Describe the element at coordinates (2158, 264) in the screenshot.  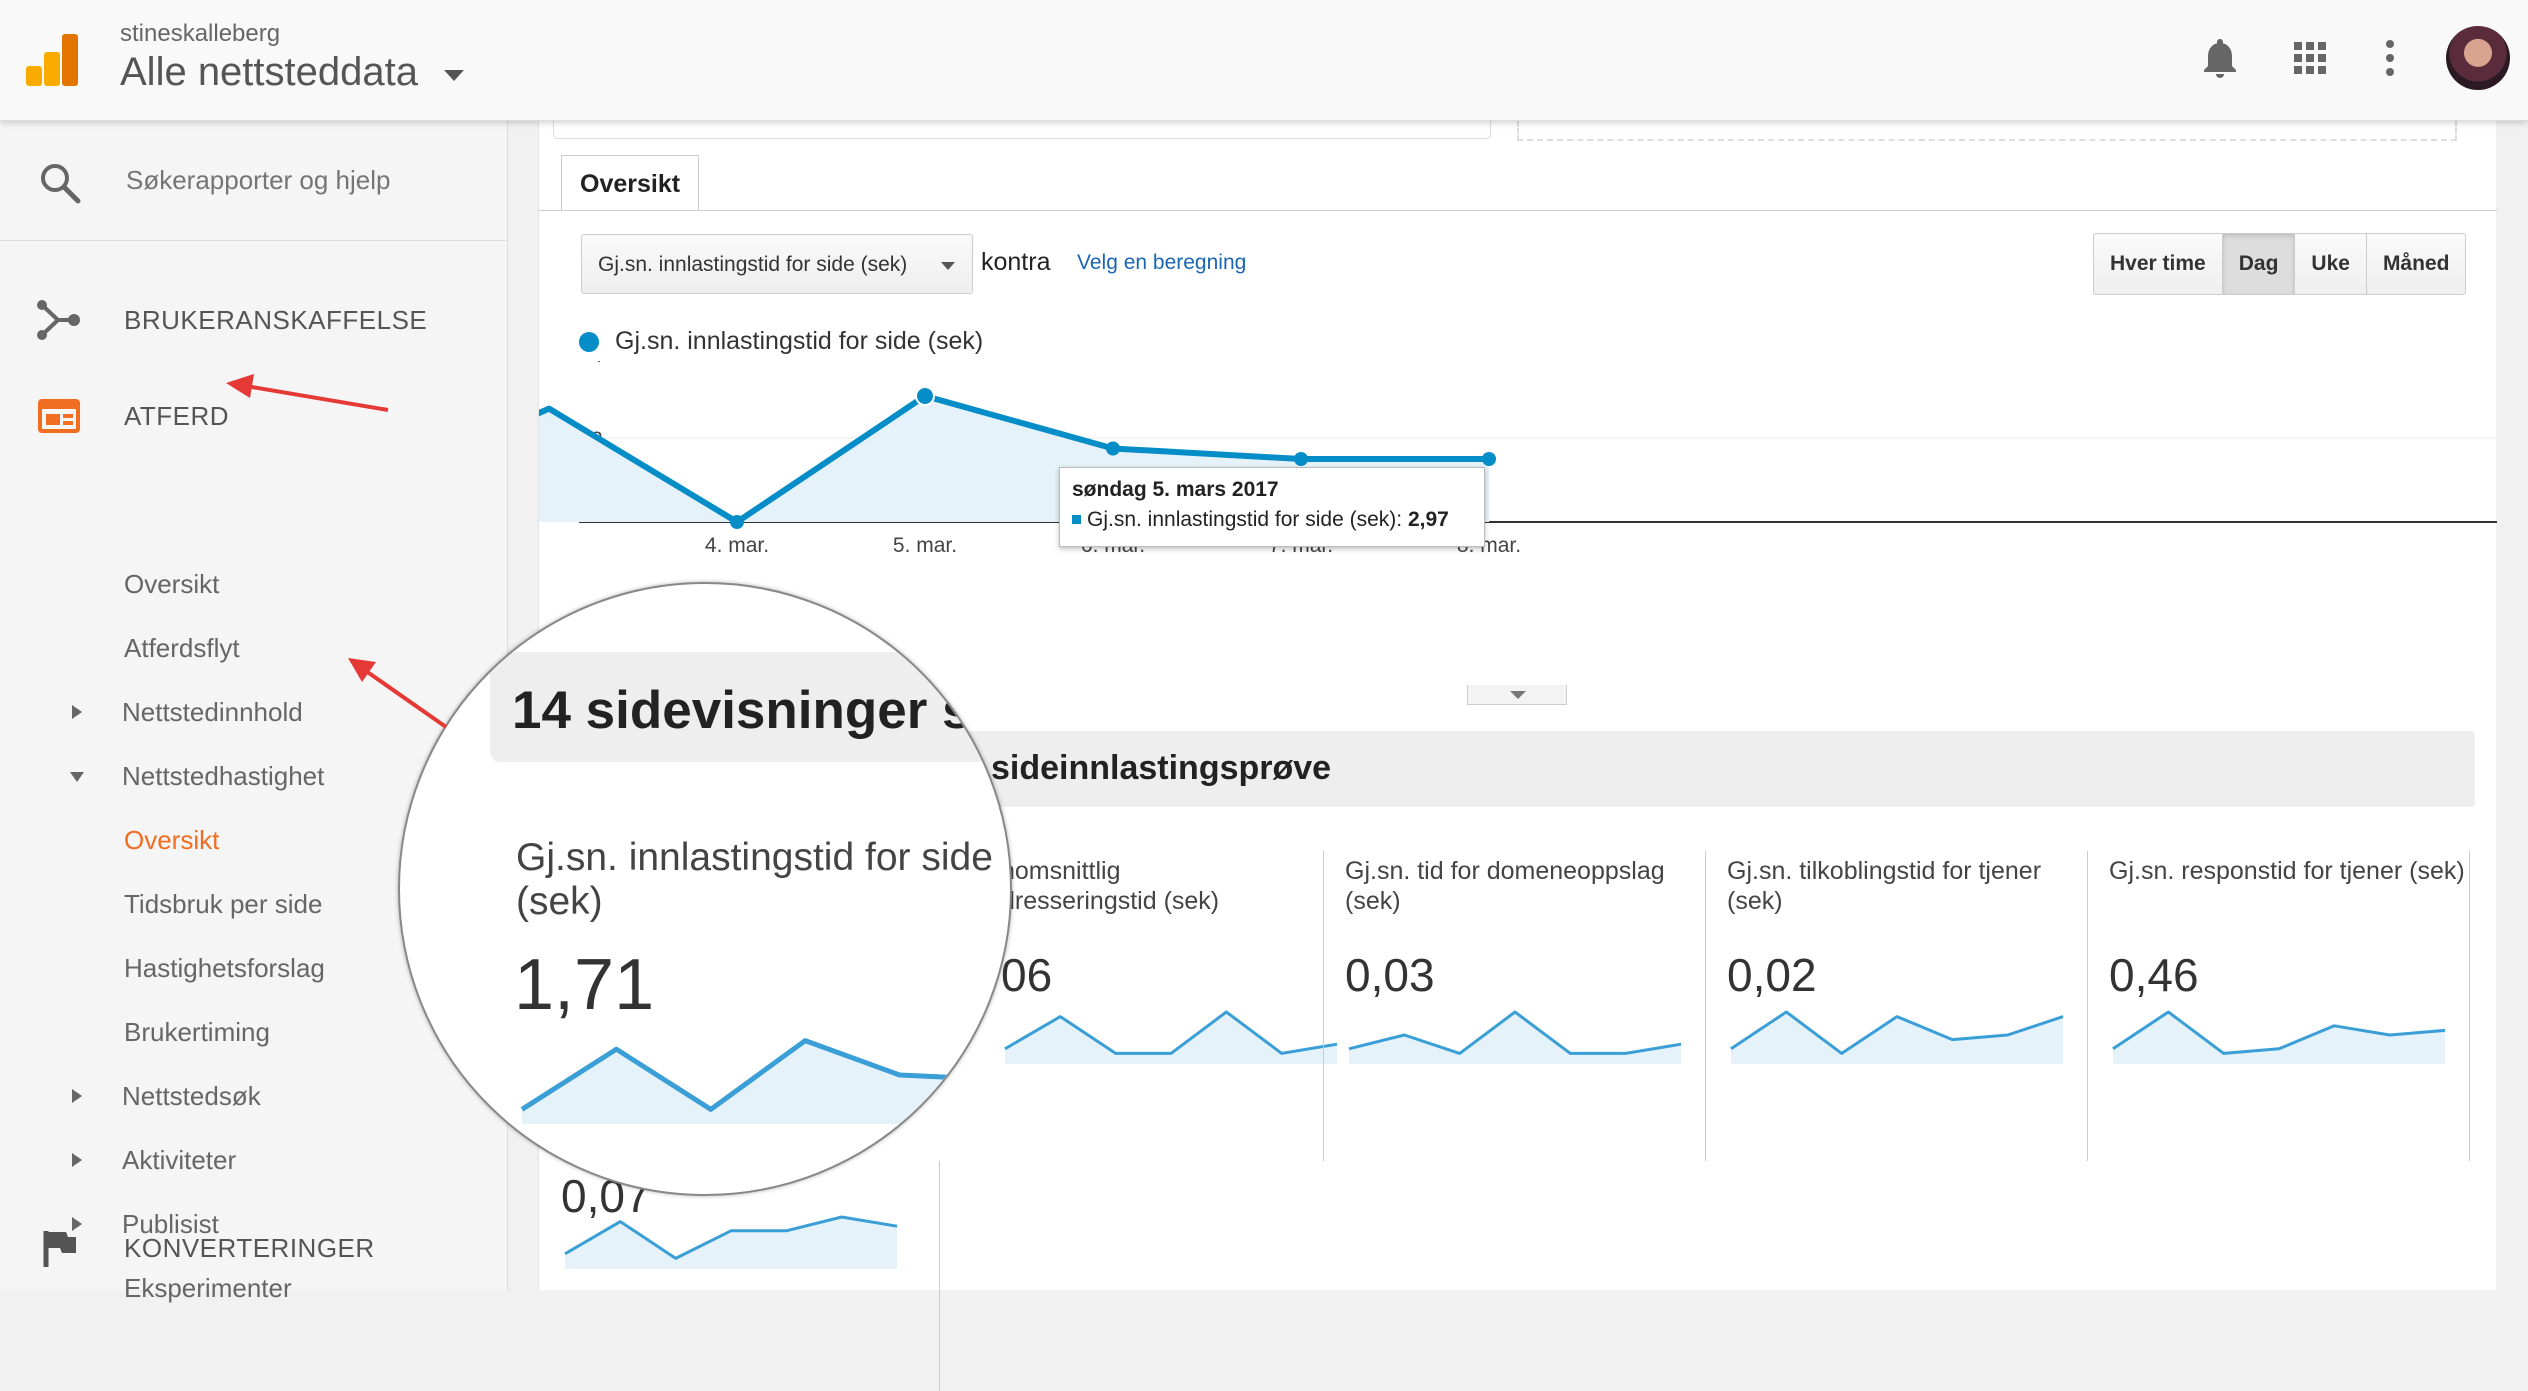
I see `period-hour-button: Hver time` at that location.